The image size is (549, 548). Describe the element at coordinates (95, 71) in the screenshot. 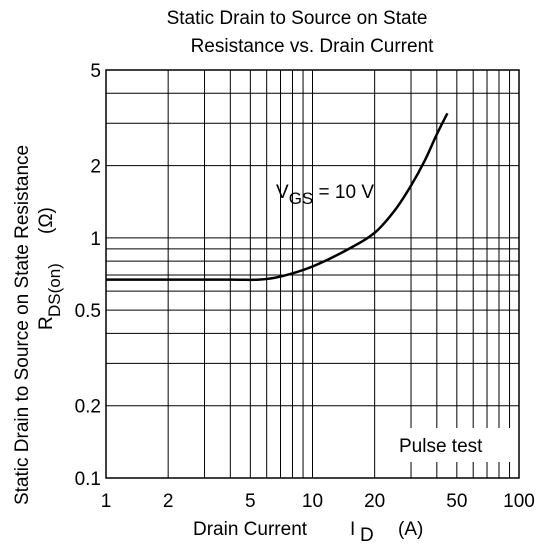

I see `y-tick-label: 5` at that location.